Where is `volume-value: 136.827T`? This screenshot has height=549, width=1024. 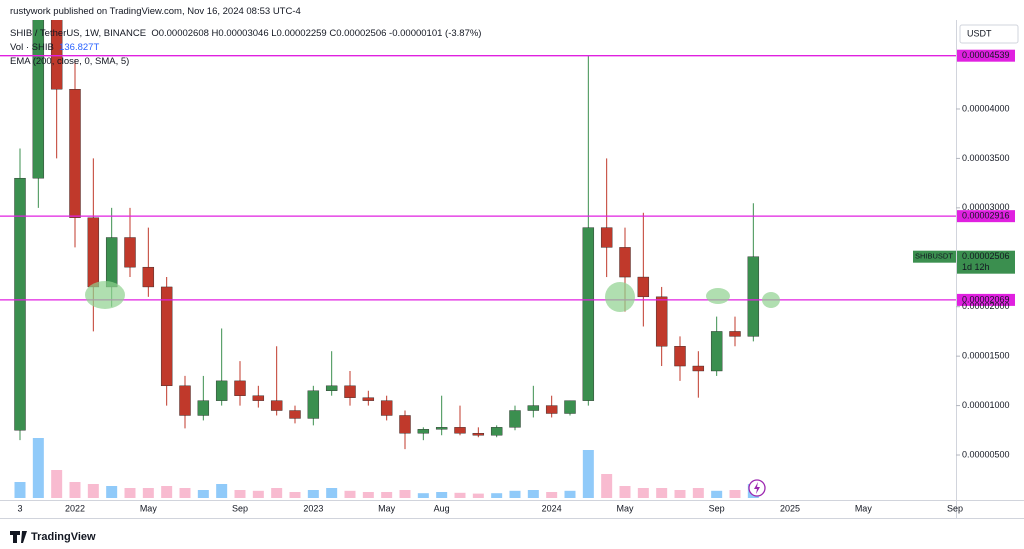 volume-value: 136.827T is located at coordinates (79, 47).